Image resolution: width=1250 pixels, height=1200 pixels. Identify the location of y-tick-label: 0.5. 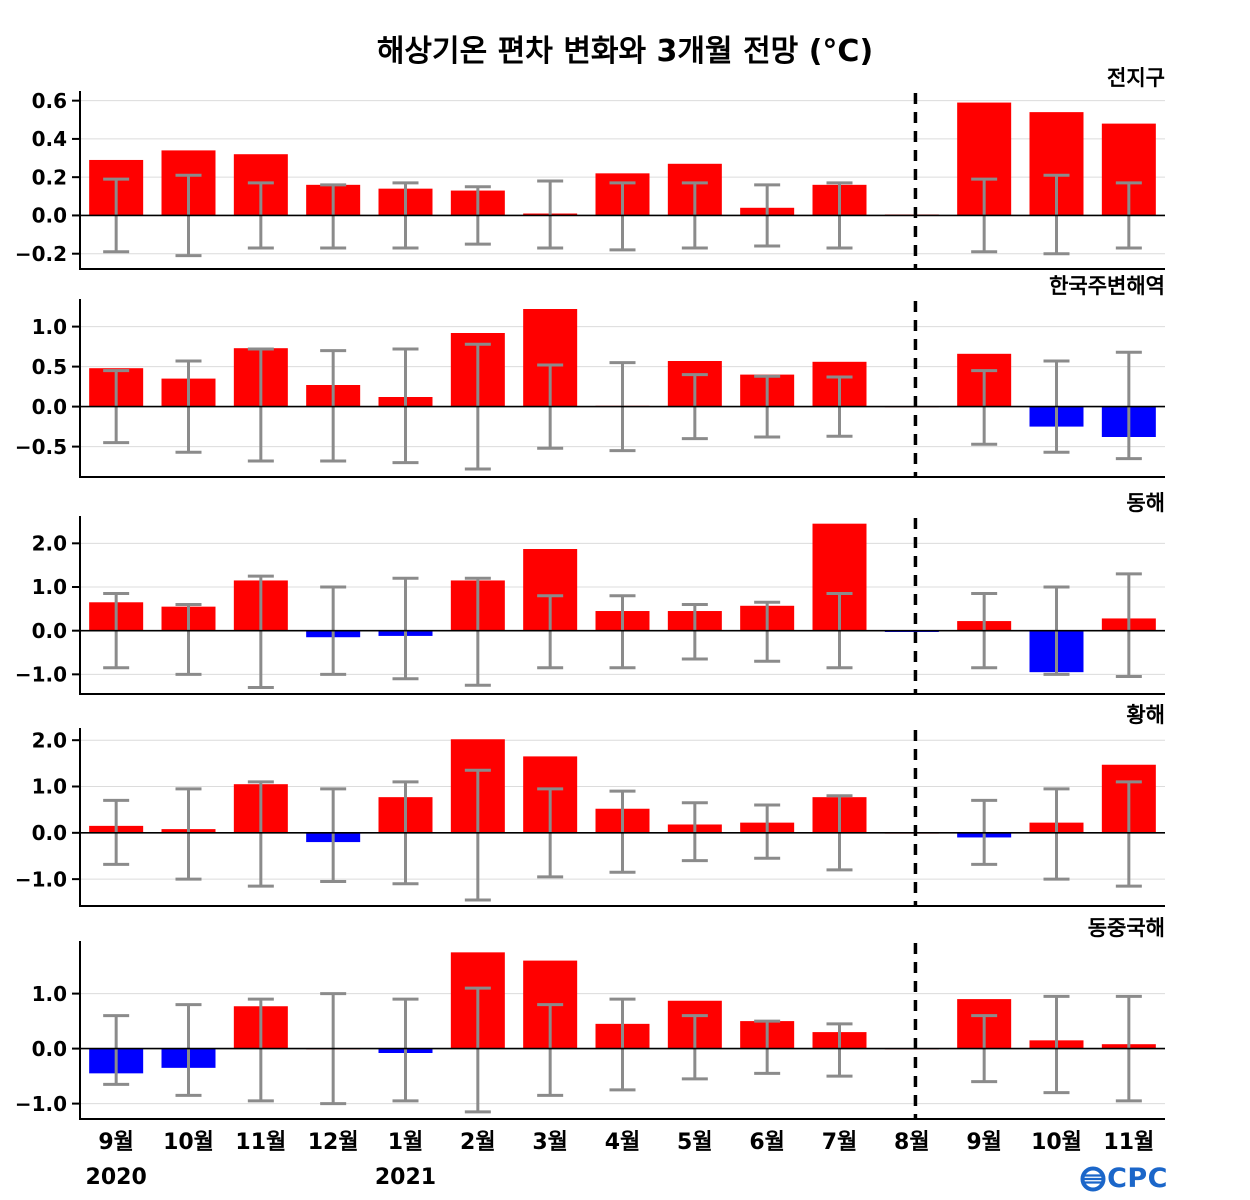
(49, 367).